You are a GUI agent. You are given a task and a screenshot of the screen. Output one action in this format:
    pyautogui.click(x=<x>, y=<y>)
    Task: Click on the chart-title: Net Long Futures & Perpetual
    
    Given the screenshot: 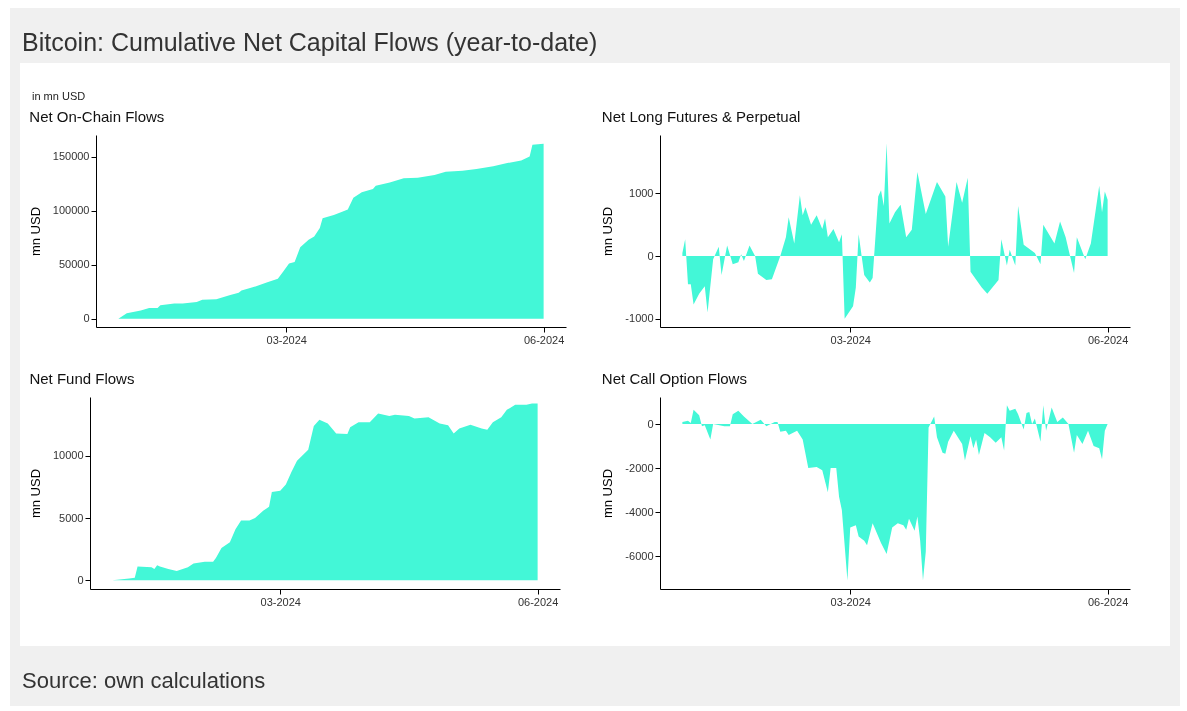 What is the action you would take?
    pyautogui.click(x=701, y=116)
    